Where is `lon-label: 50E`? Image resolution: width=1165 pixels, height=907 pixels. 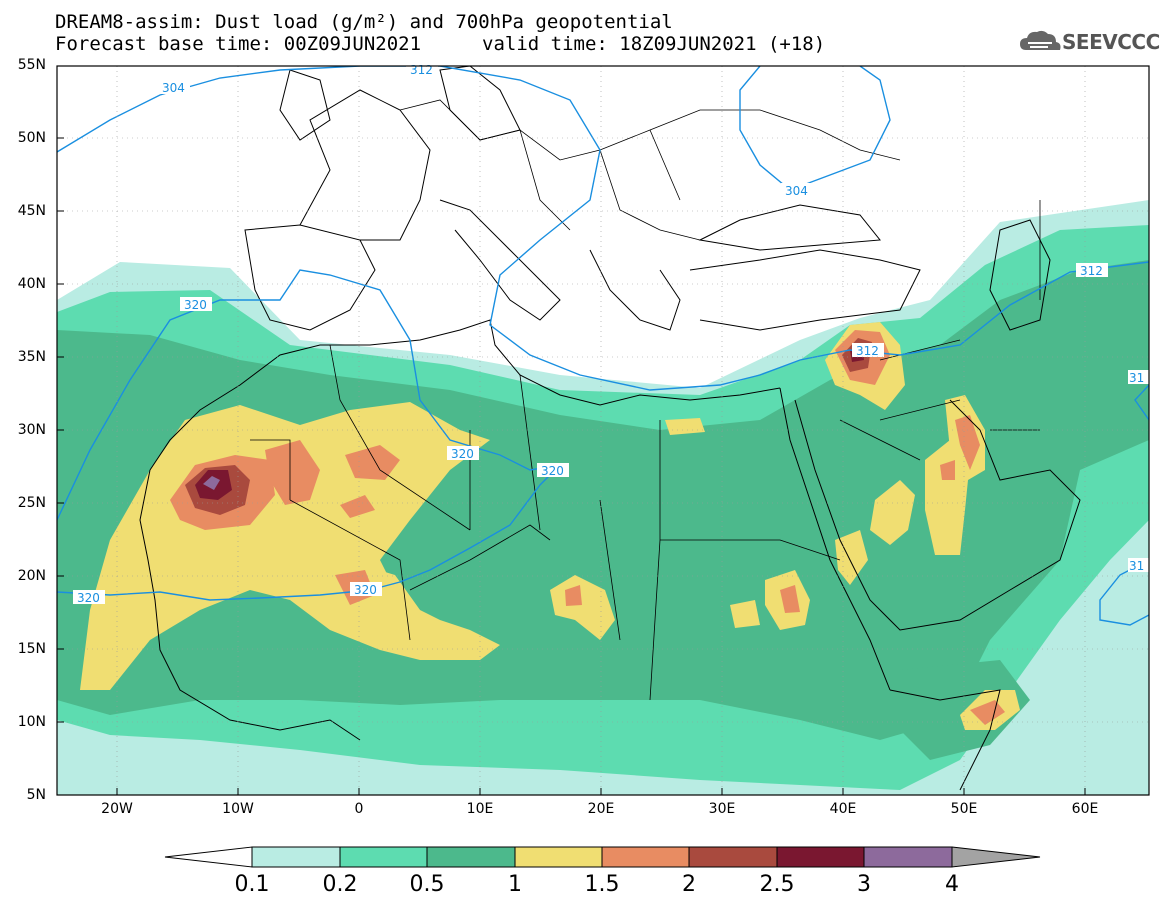 lon-label: 50E is located at coordinates (964, 809).